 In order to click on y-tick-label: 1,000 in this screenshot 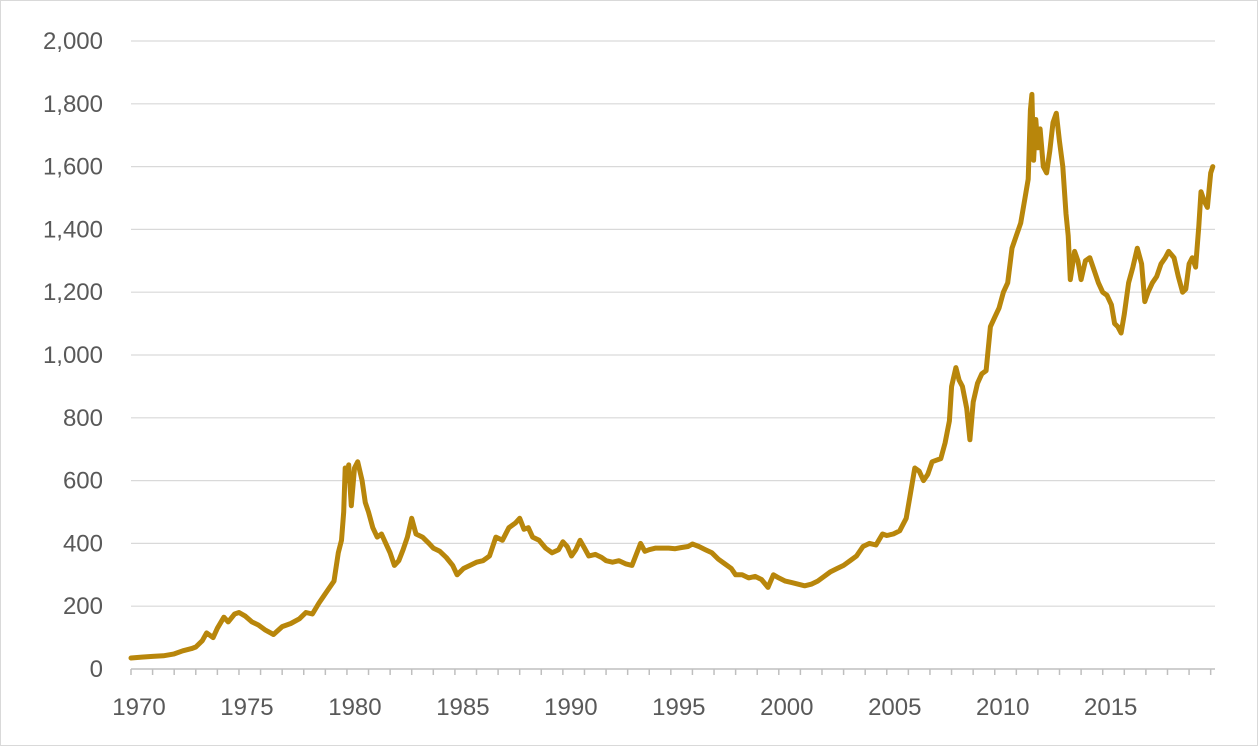, I will do `click(73, 355)`.